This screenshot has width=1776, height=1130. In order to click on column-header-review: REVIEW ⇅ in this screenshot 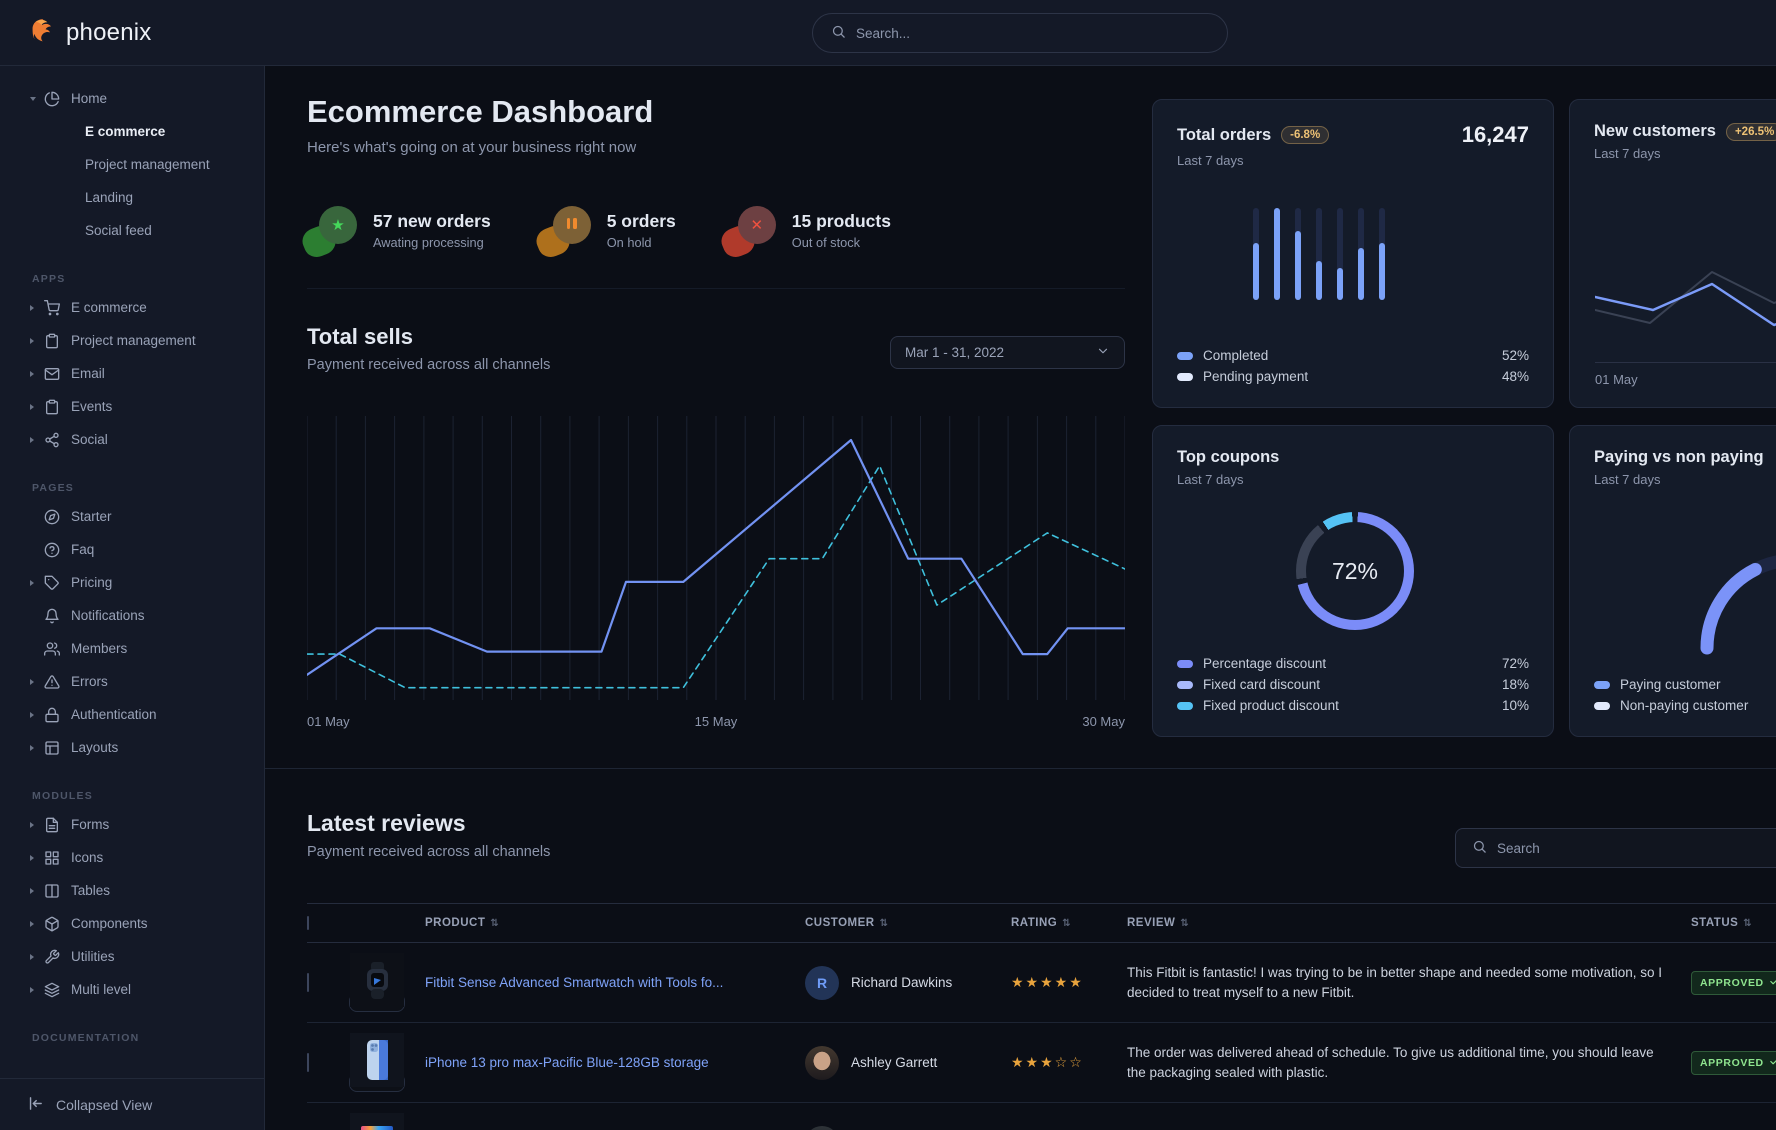, I will do `click(1158, 923)`.